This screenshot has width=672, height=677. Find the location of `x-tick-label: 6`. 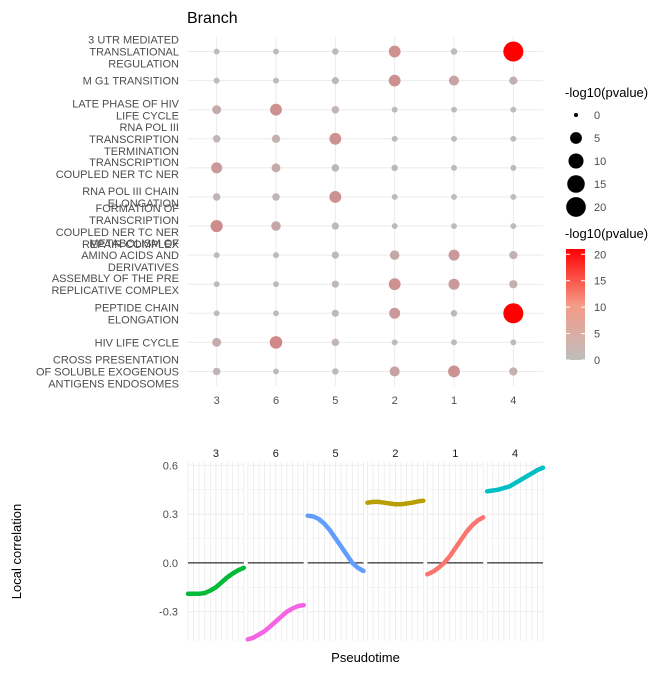

x-tick-label: 6 is located at coordinates (276, 401).